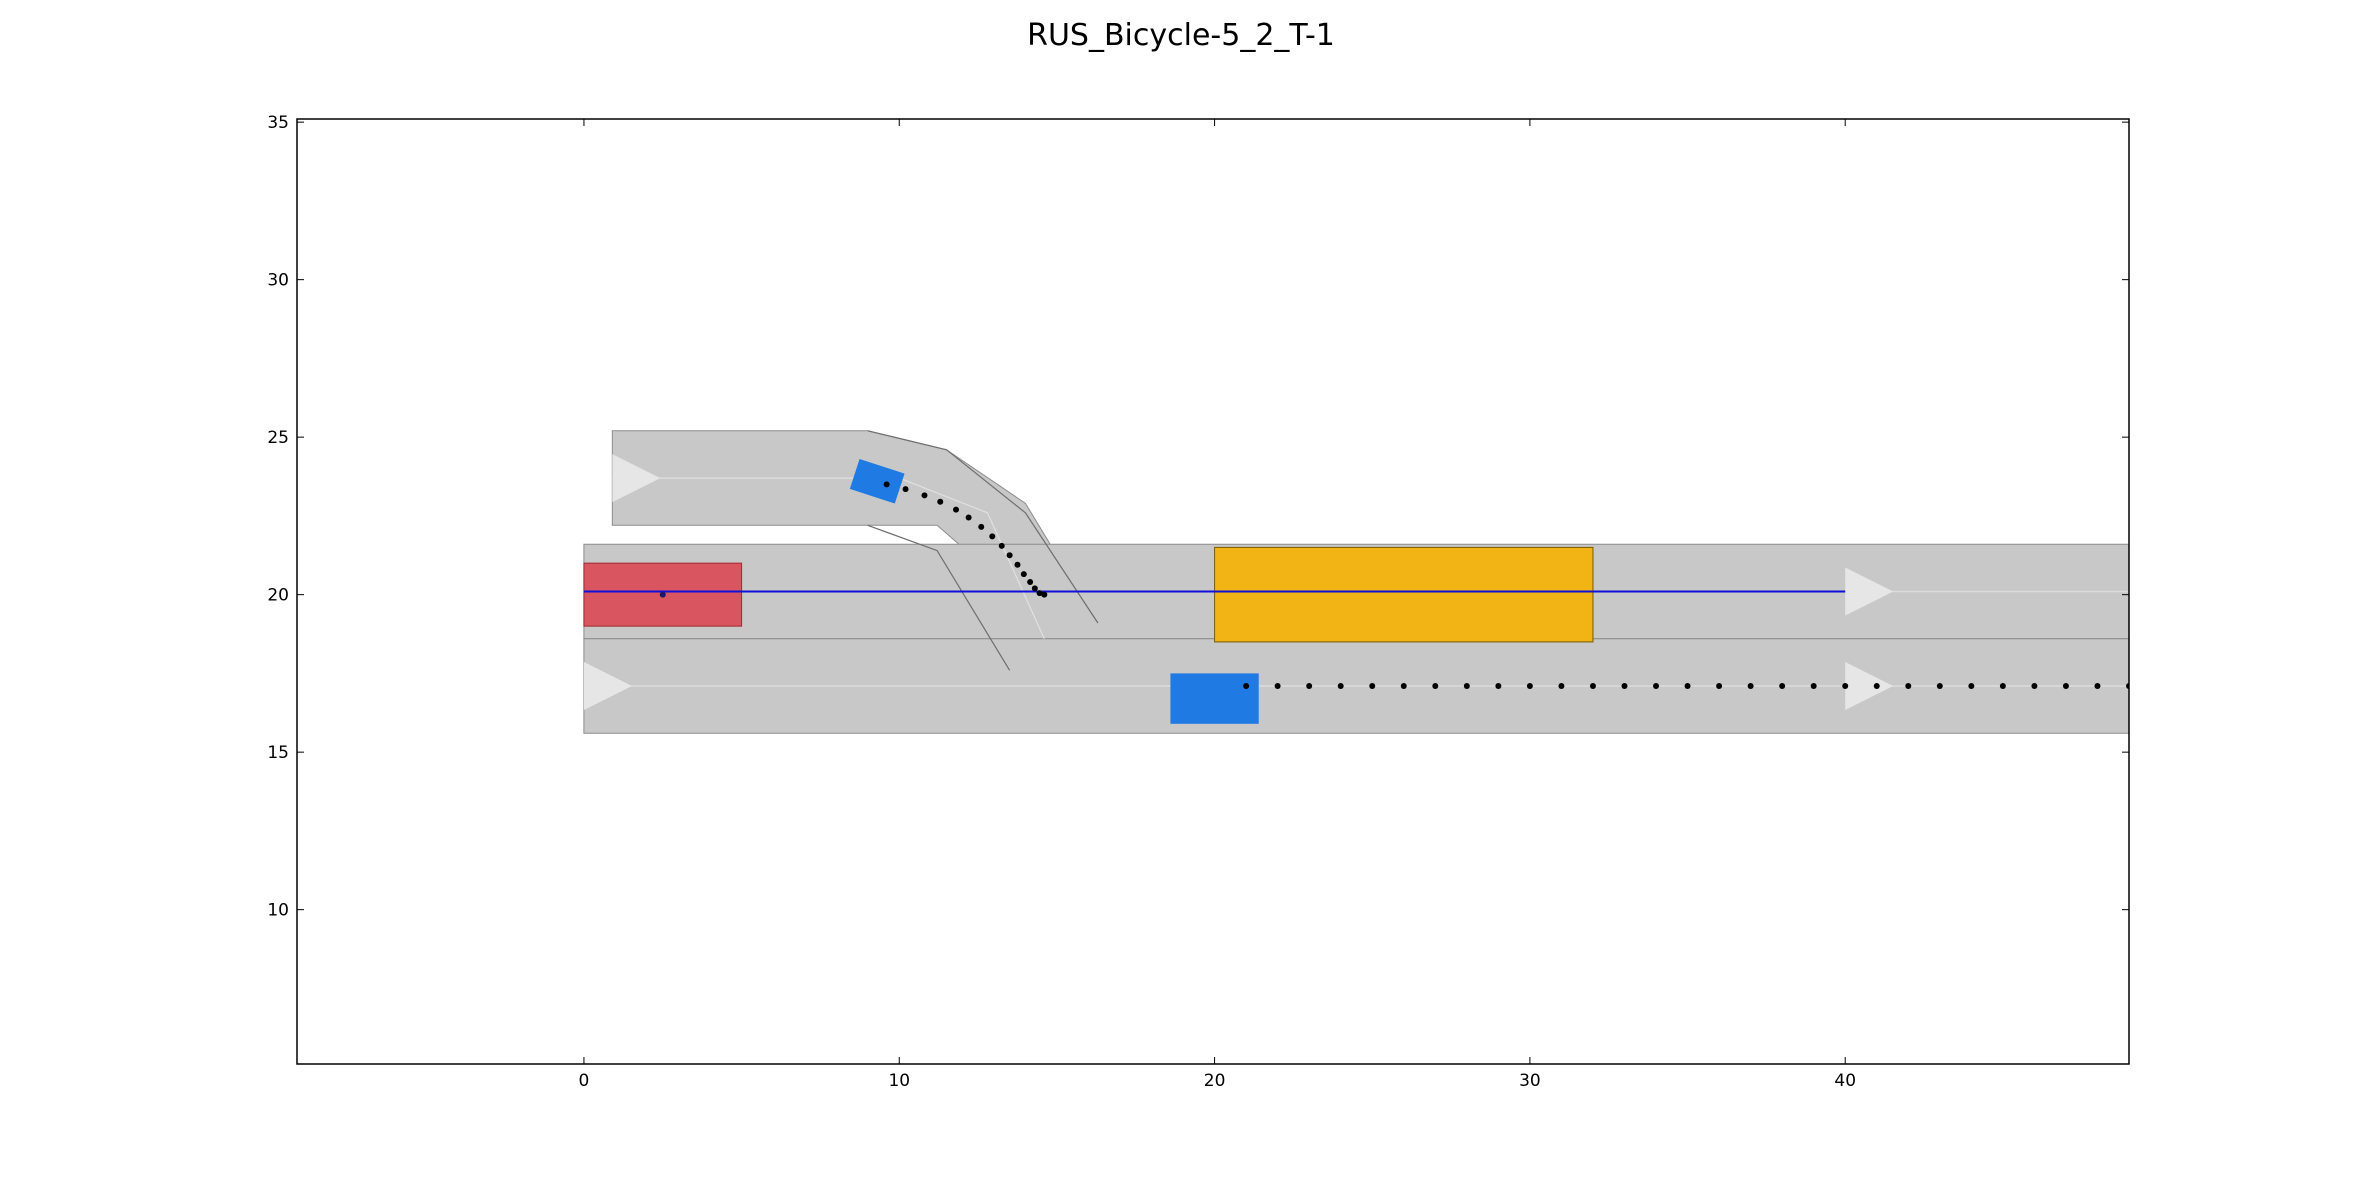 This screenshot has width=2362, height=1181. I want to click on static-obstacle, so click(1404, 594).